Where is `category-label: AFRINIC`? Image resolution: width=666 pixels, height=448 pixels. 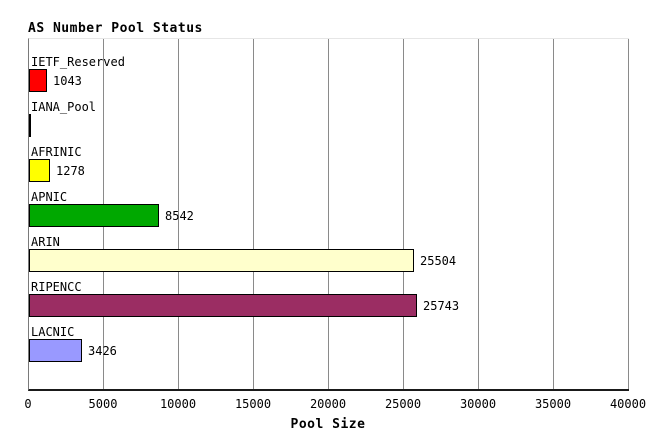 category-label: AFRINIC is located at coordinates (56, 152).